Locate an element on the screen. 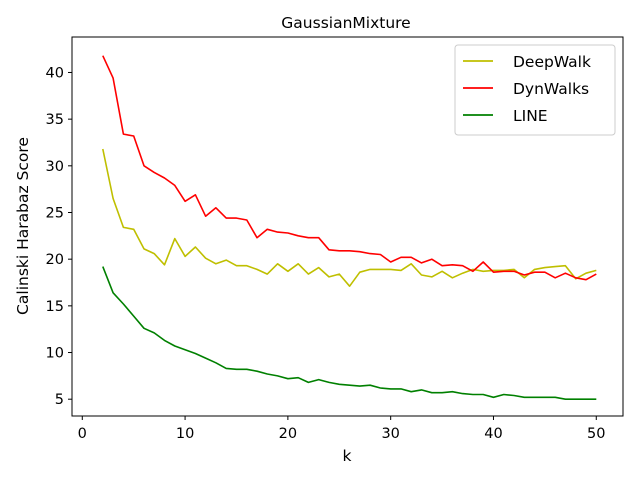 The width and height of the screenshot is (640, 480). x-tick-label: 20 is located at coordinates (288, 434).